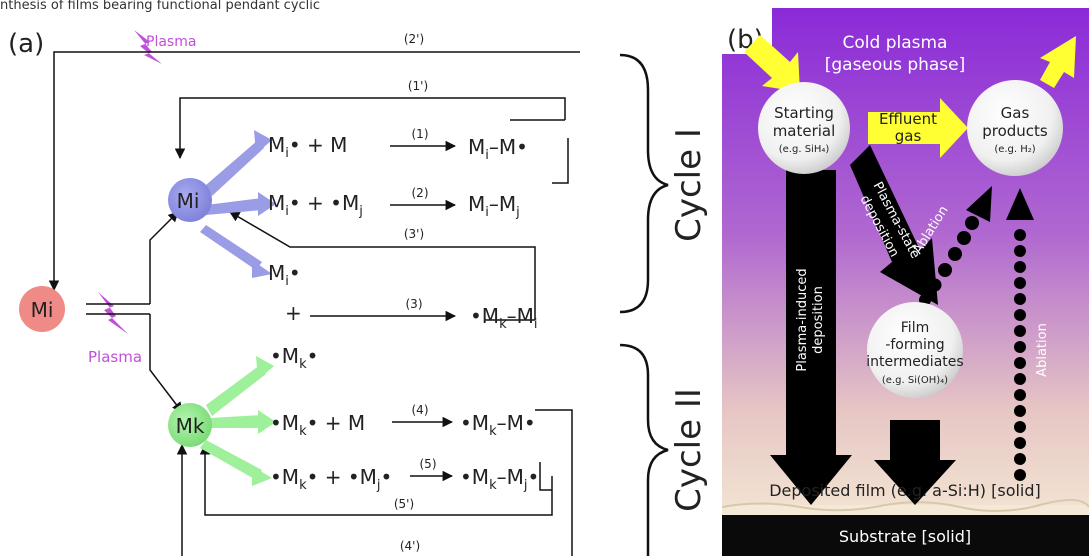 The image size is (1089, 556). I want to click on cycle-1-label: Cycle I, so click(689, 185).